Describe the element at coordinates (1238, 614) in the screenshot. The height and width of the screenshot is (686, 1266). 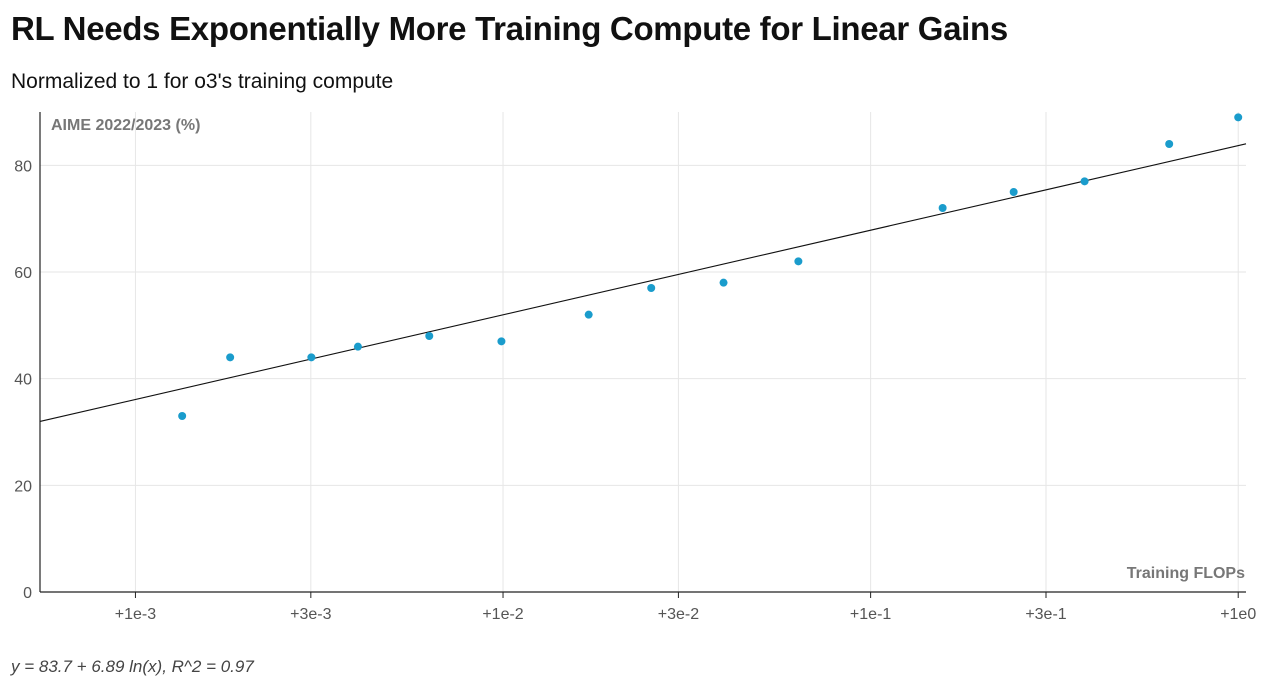
I see `x-tick-label: +1e0` at that location.